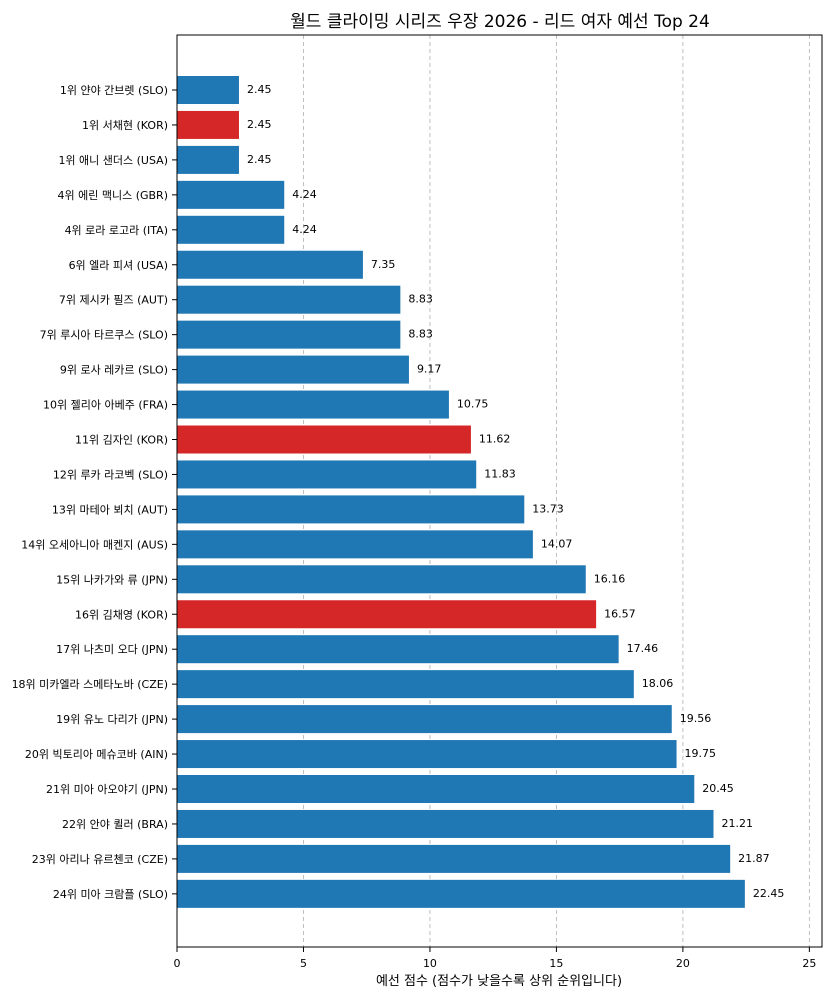 The height and width of the screenshot is (1002, 835). Describe the element at coordinates (683, 963) in the screenshot. I see `x-tick-label: 20` at that location.